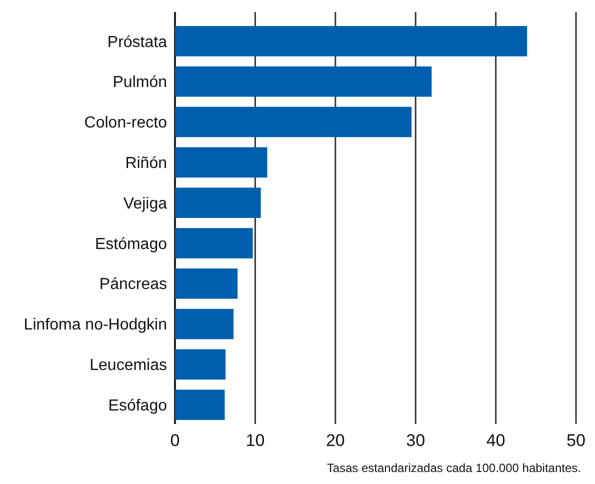 This screenshot has height=484, width=595. Describe the element at coordinates (416, 440) in the screenshot. I see `x-tick-label: 30` at that location.